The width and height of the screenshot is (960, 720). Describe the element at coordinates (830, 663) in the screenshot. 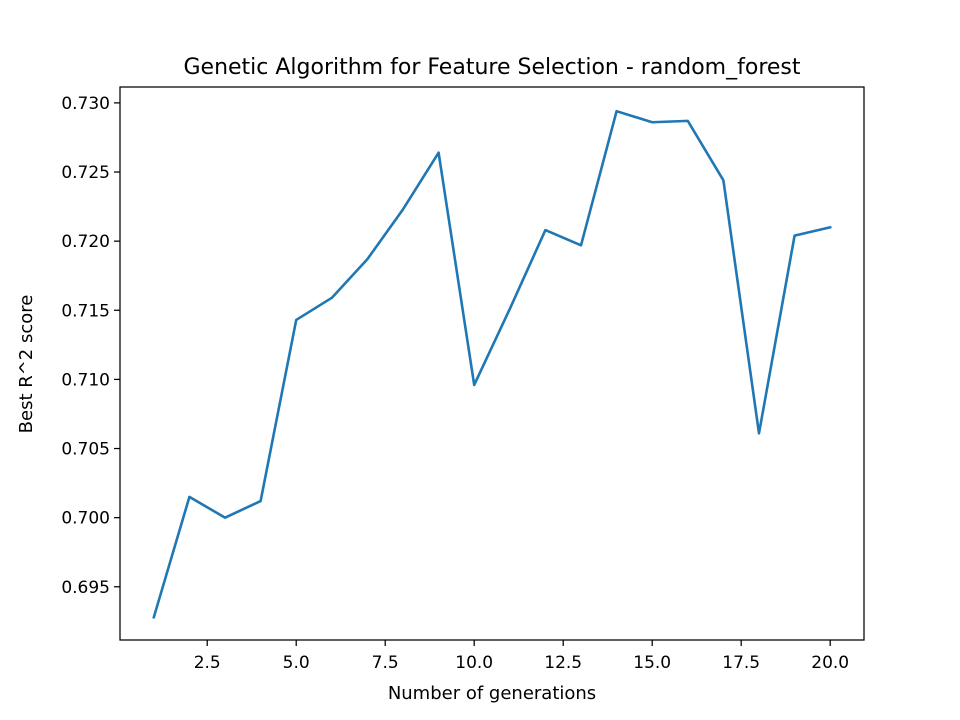

I see `x-tick-label: 20.0` at that location.